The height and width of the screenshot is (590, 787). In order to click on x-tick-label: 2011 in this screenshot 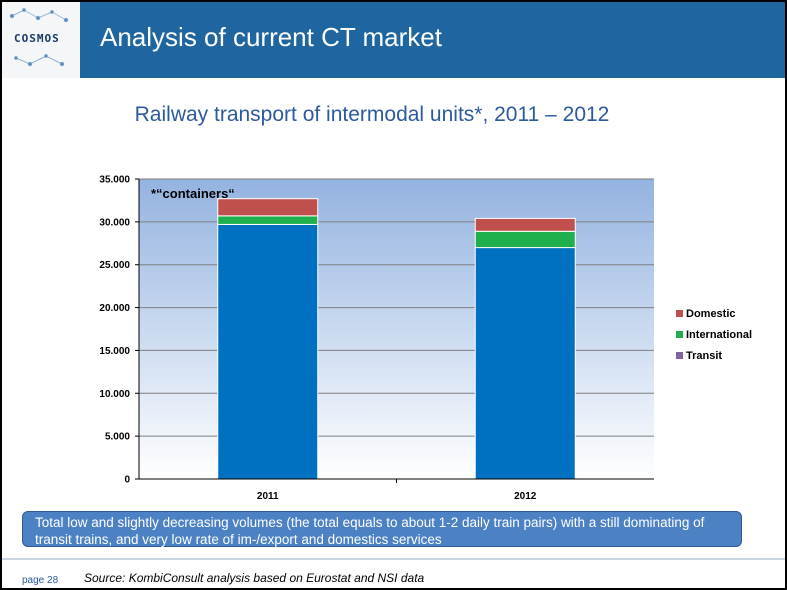, I will do `click(268, 496)`.